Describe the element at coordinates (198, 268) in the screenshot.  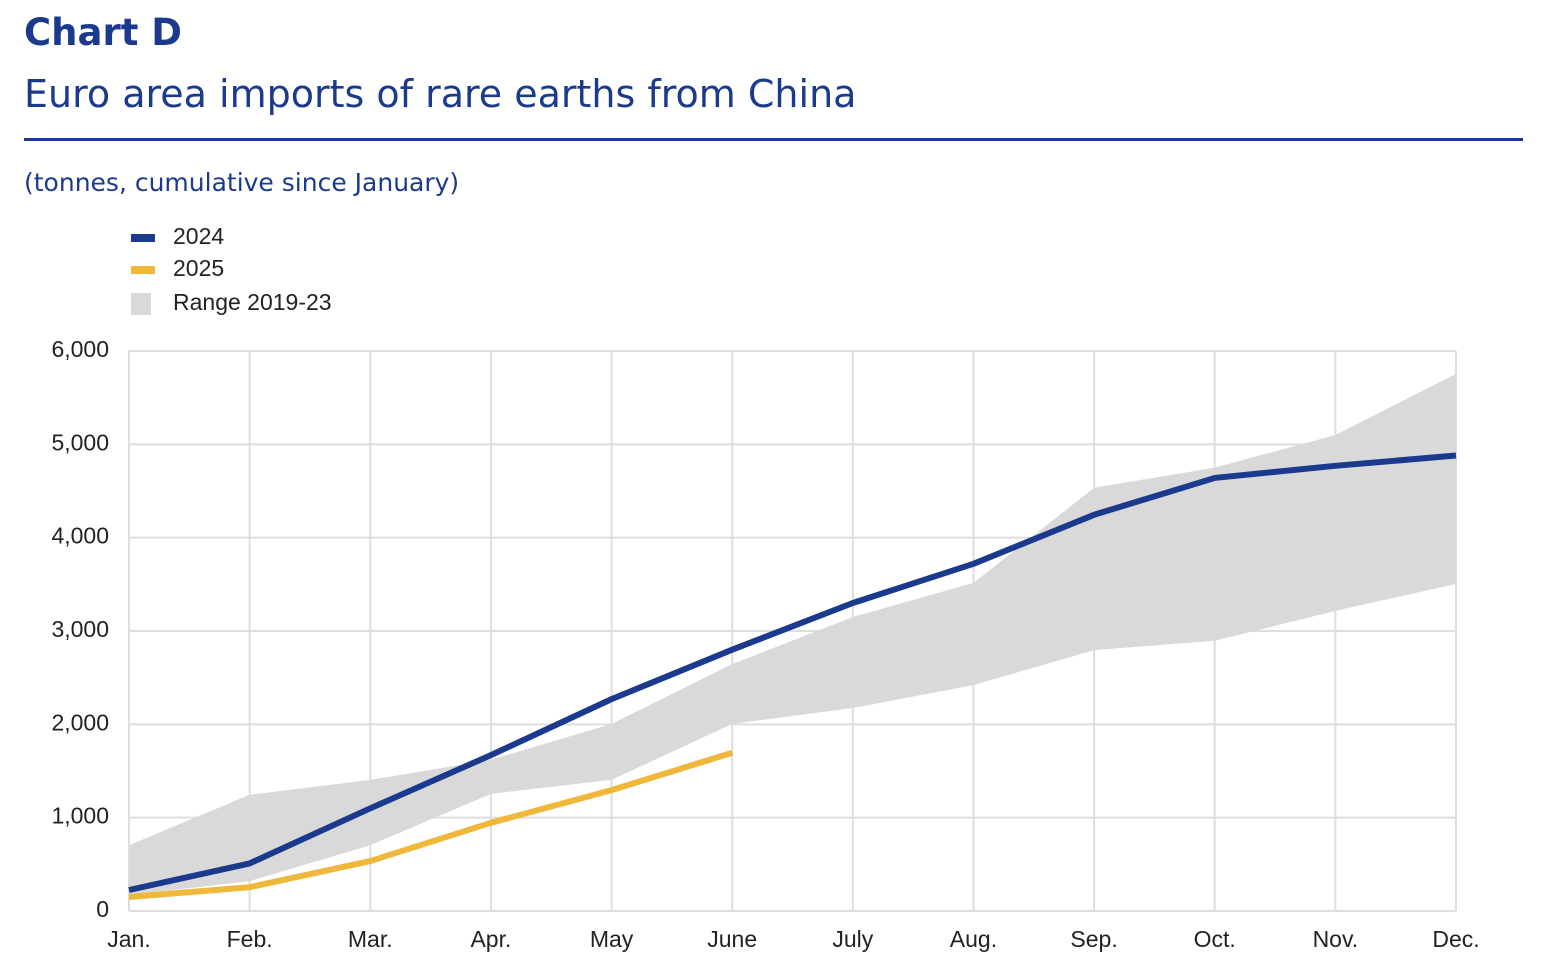
I see `legend-label: 2025` at that location.